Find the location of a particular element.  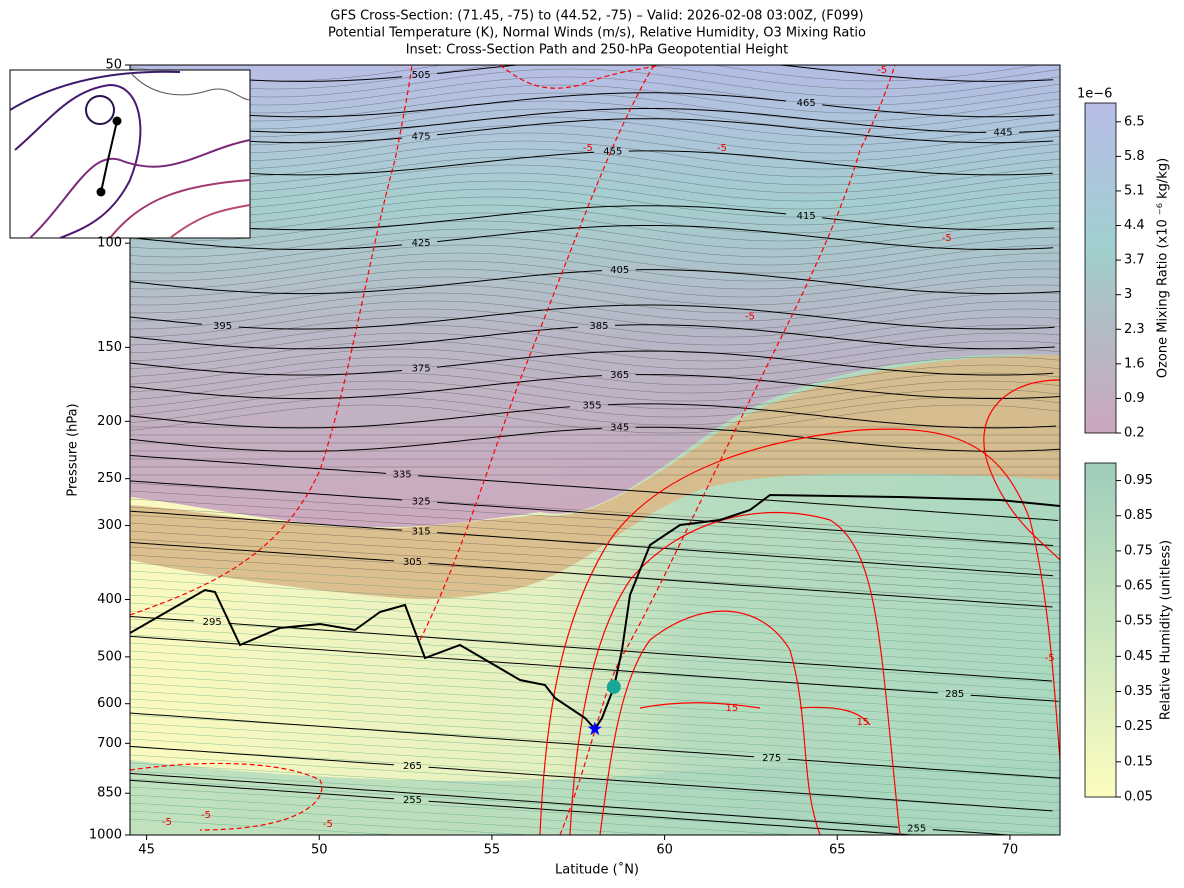

colorbar-tick-label: 0.15 is located at coordinates (1138, 761).